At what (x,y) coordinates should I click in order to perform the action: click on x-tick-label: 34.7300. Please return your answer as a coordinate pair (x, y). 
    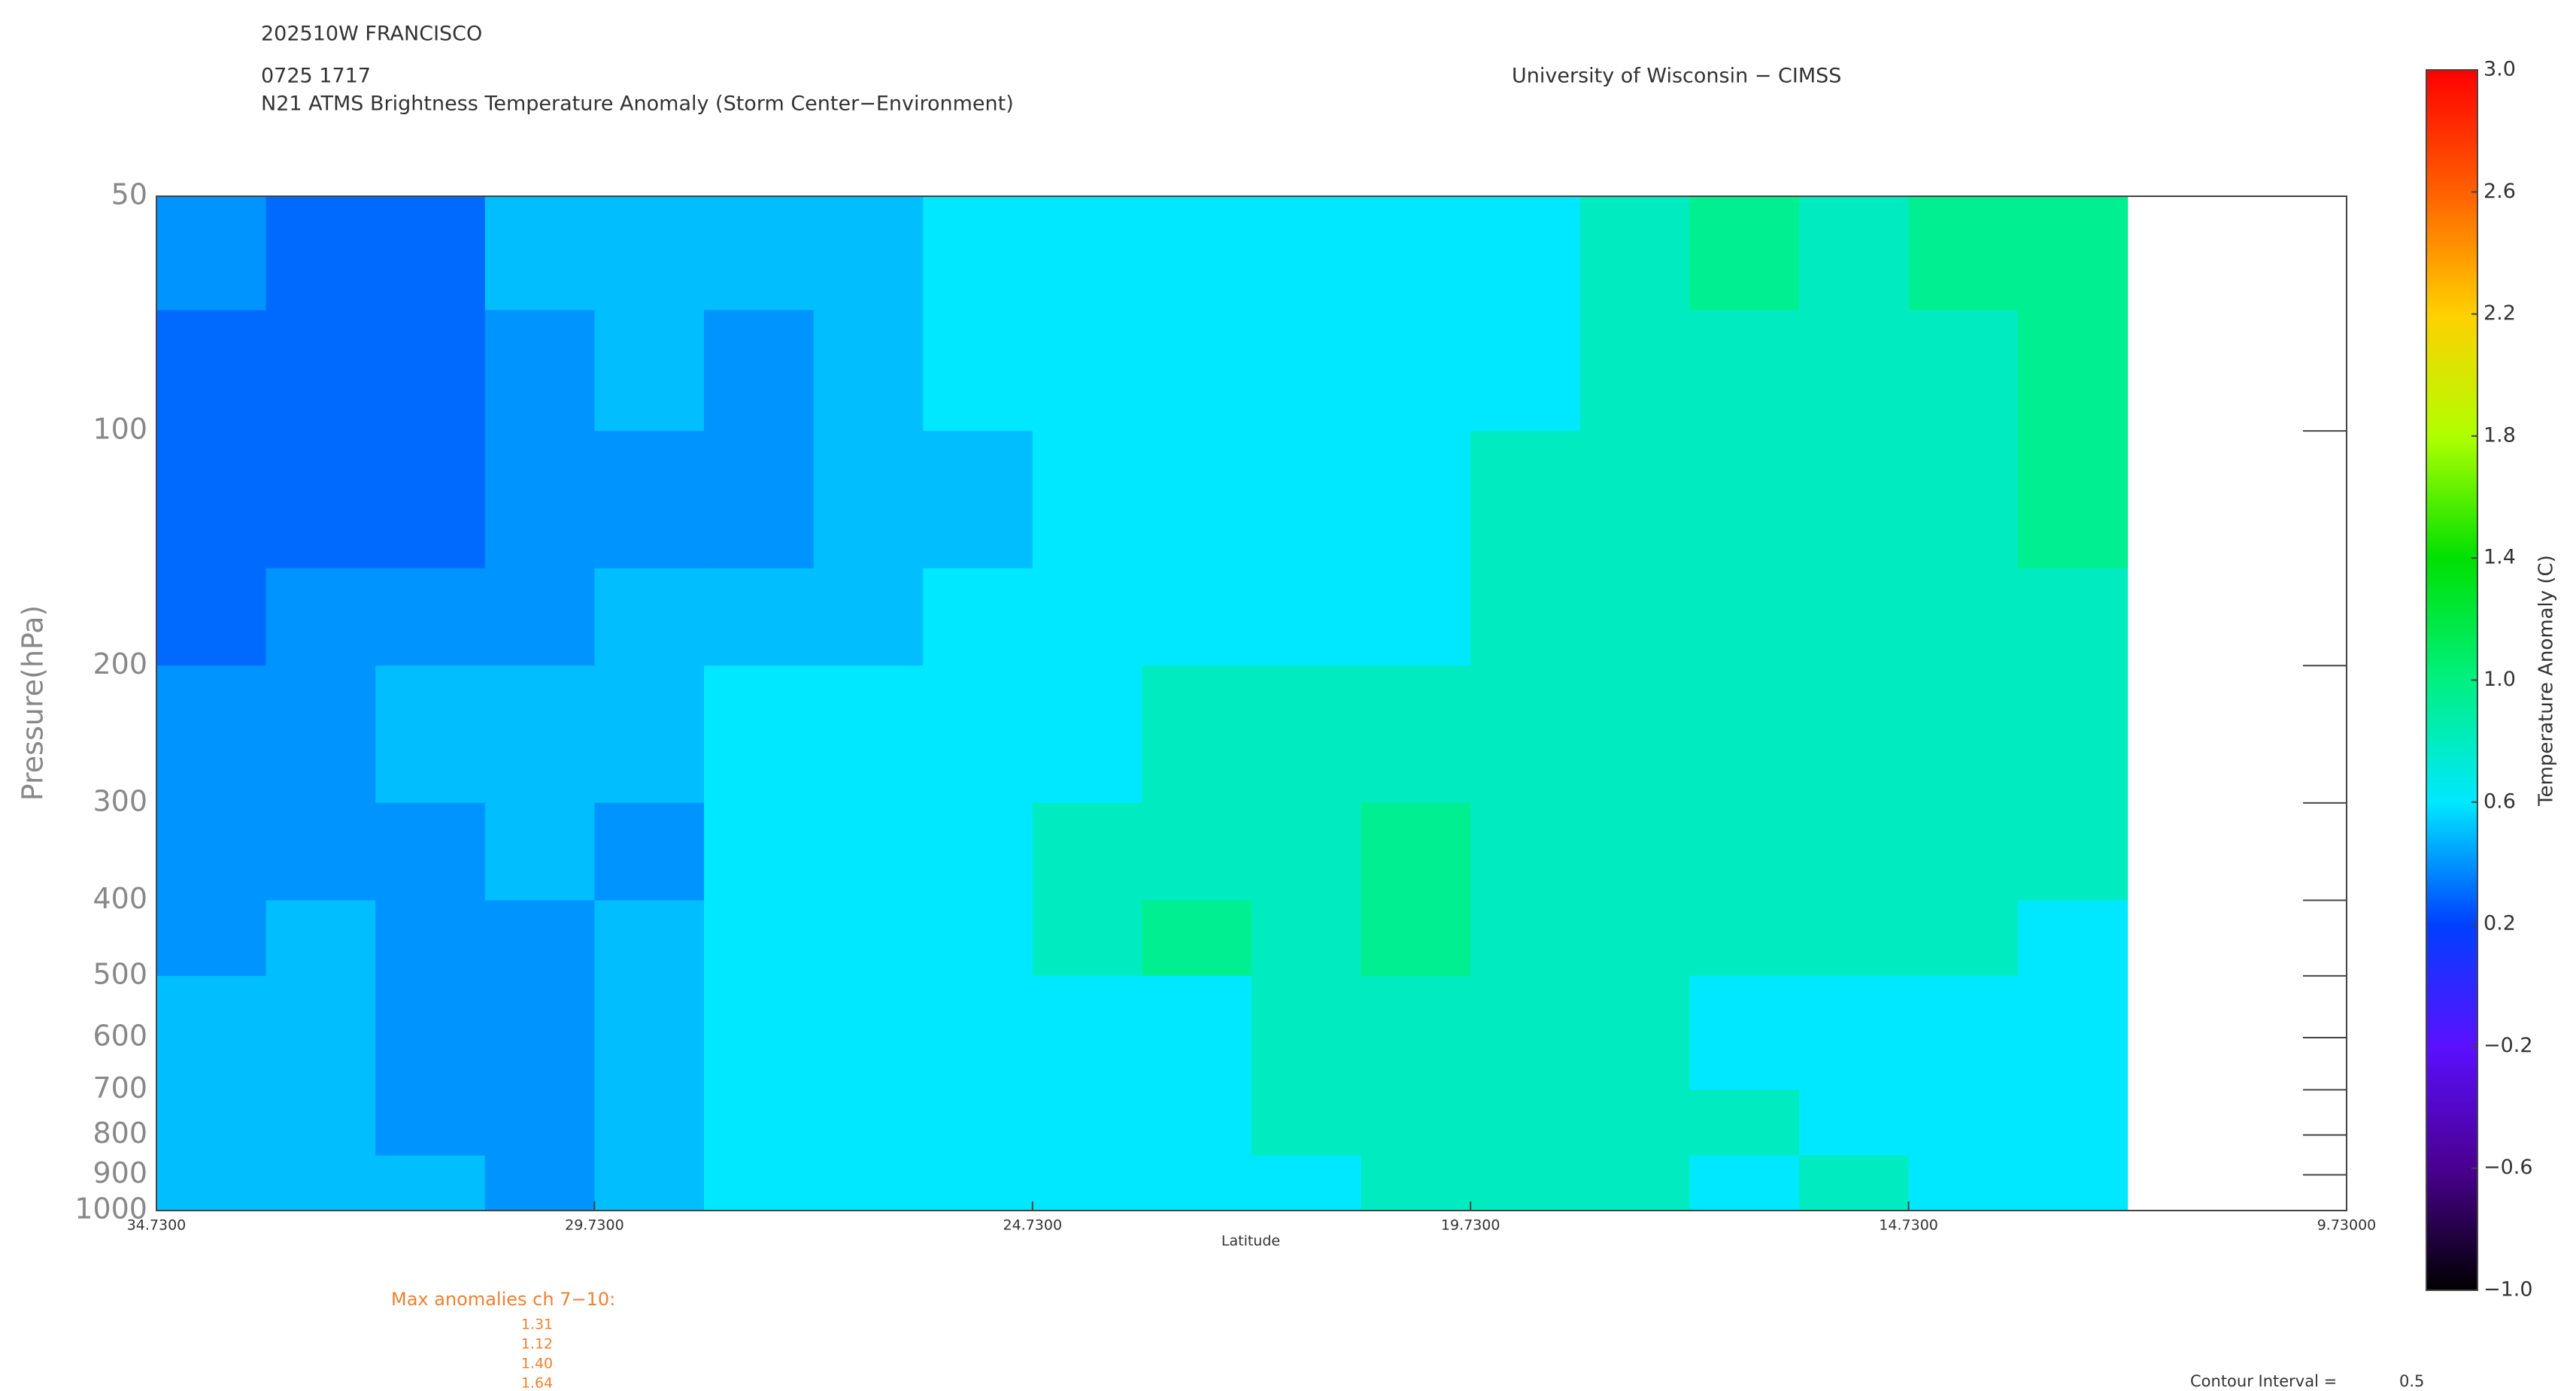
    Looking at the image, I should click on (157, 1225).